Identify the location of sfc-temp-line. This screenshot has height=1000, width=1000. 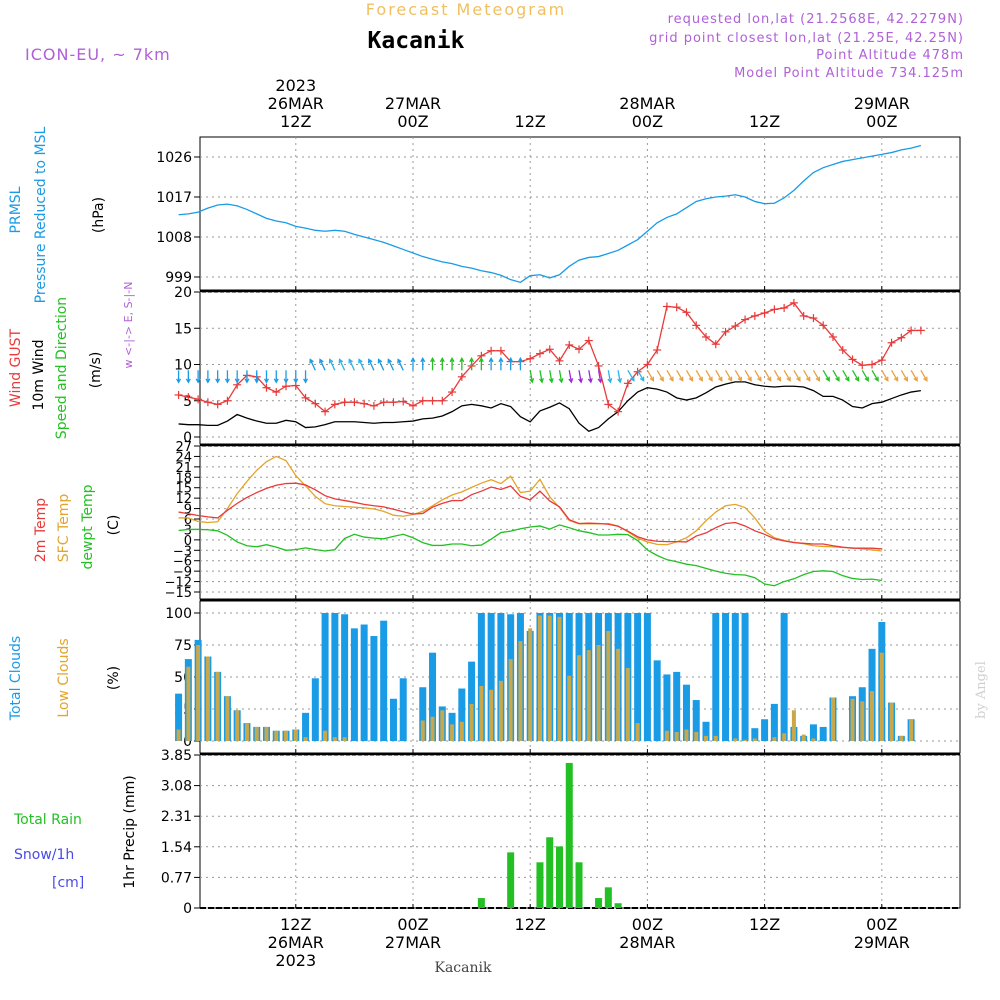
(530, 503).